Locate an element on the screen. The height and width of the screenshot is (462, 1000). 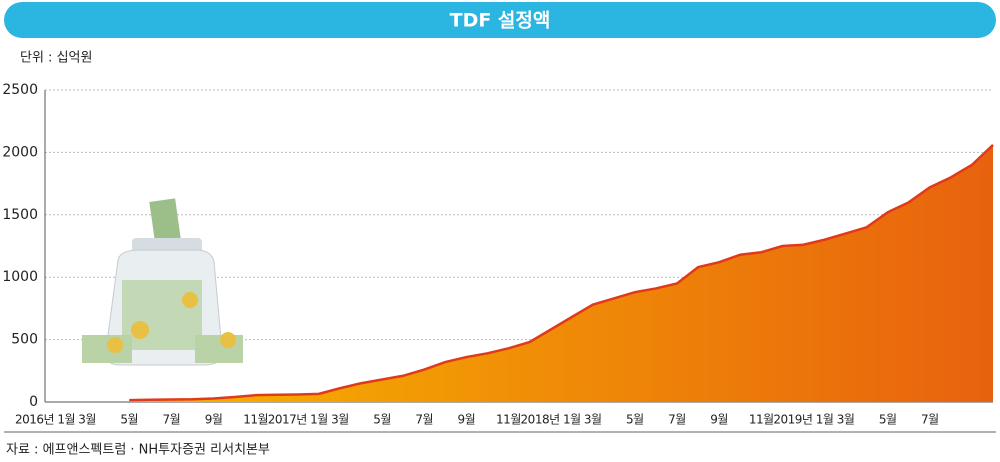
illustration is located at coordinates (162, 282).